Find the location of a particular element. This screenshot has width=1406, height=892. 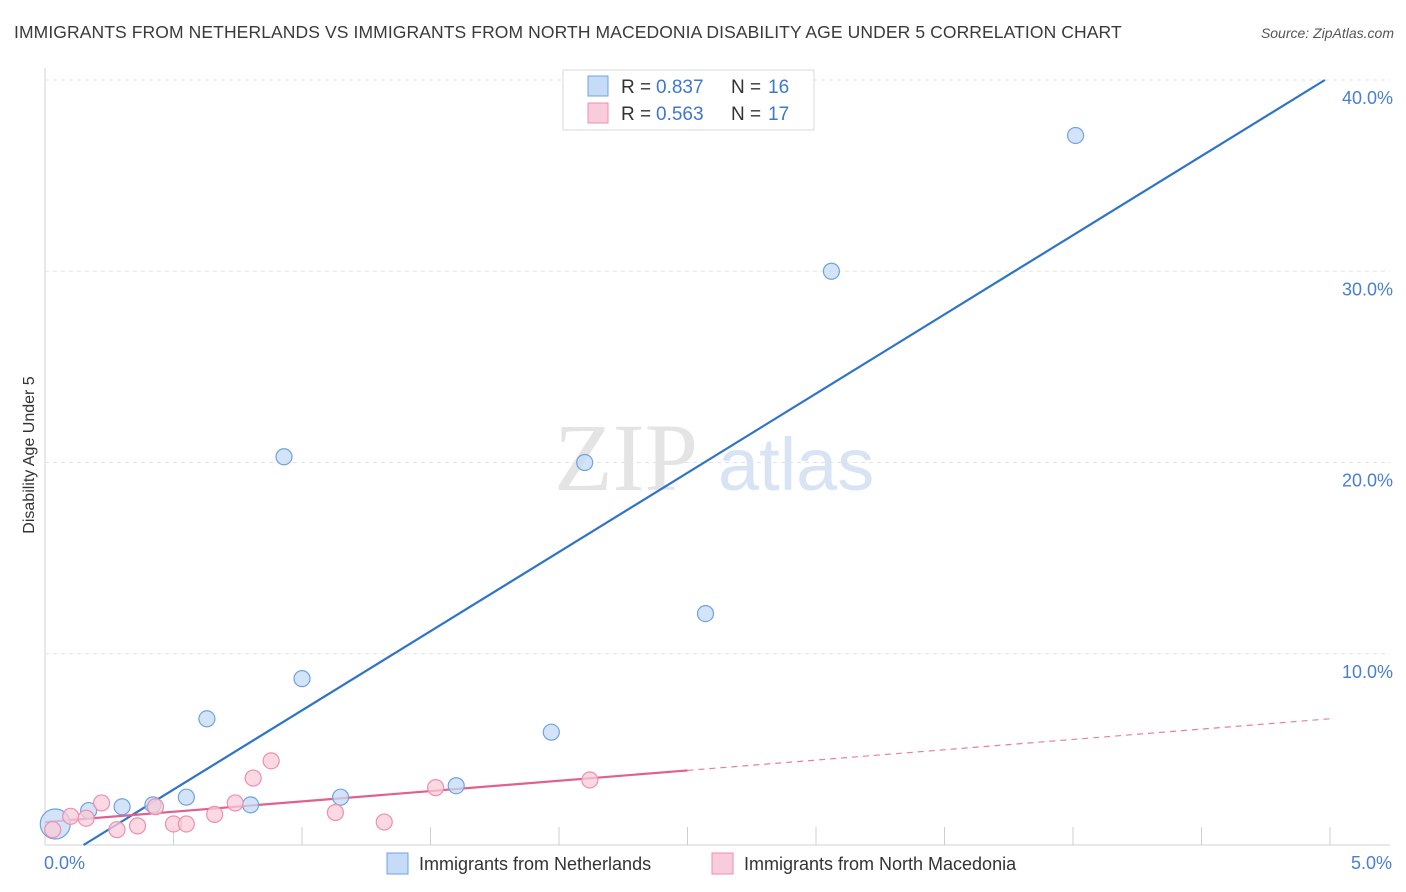

legend-r-label-1: R = is located at coordinates (636, 87).